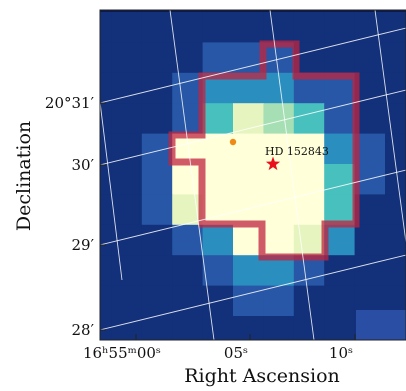 The width and height of the screenshot is (406, 391). I want to click on y-axis-label: Declination, so click(24, 176).